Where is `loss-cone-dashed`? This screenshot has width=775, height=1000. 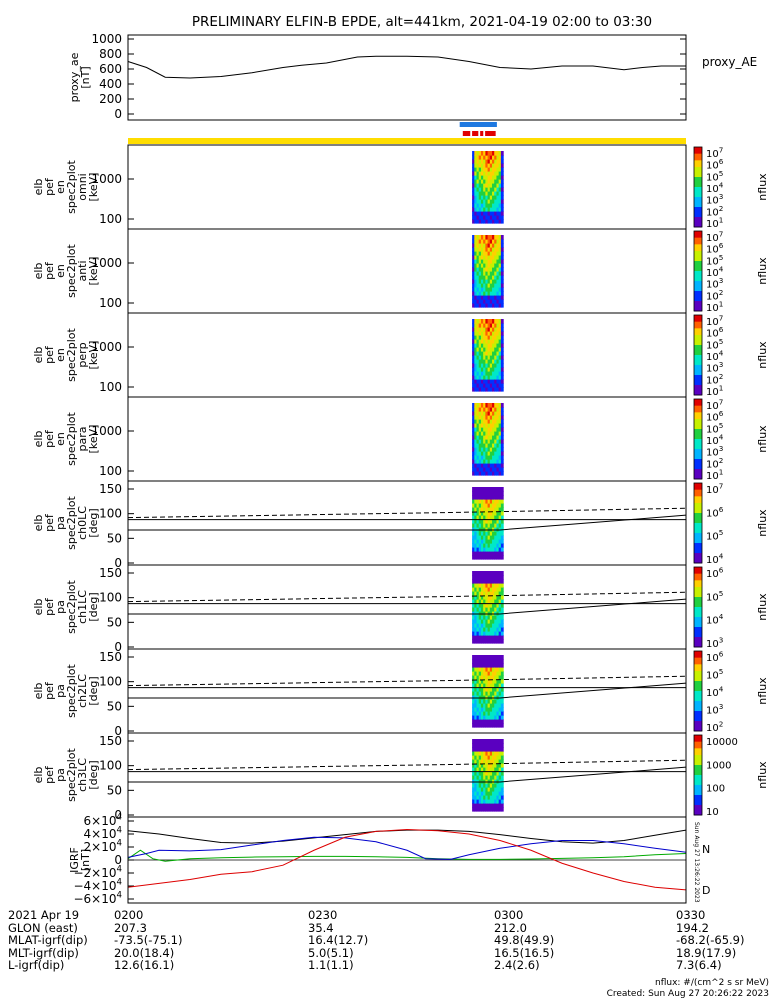
loss-cone-dashed is located at coordinates (407, 513).